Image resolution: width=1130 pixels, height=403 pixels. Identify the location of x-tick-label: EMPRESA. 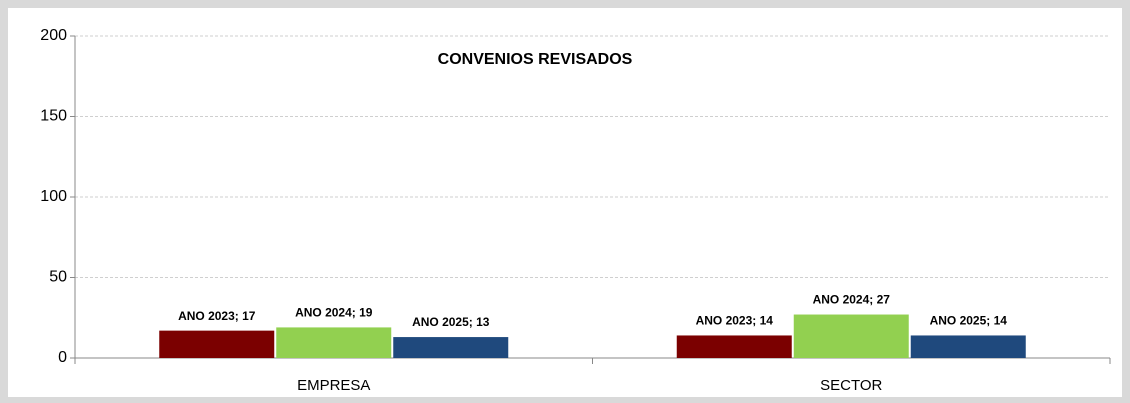
(333, 385).